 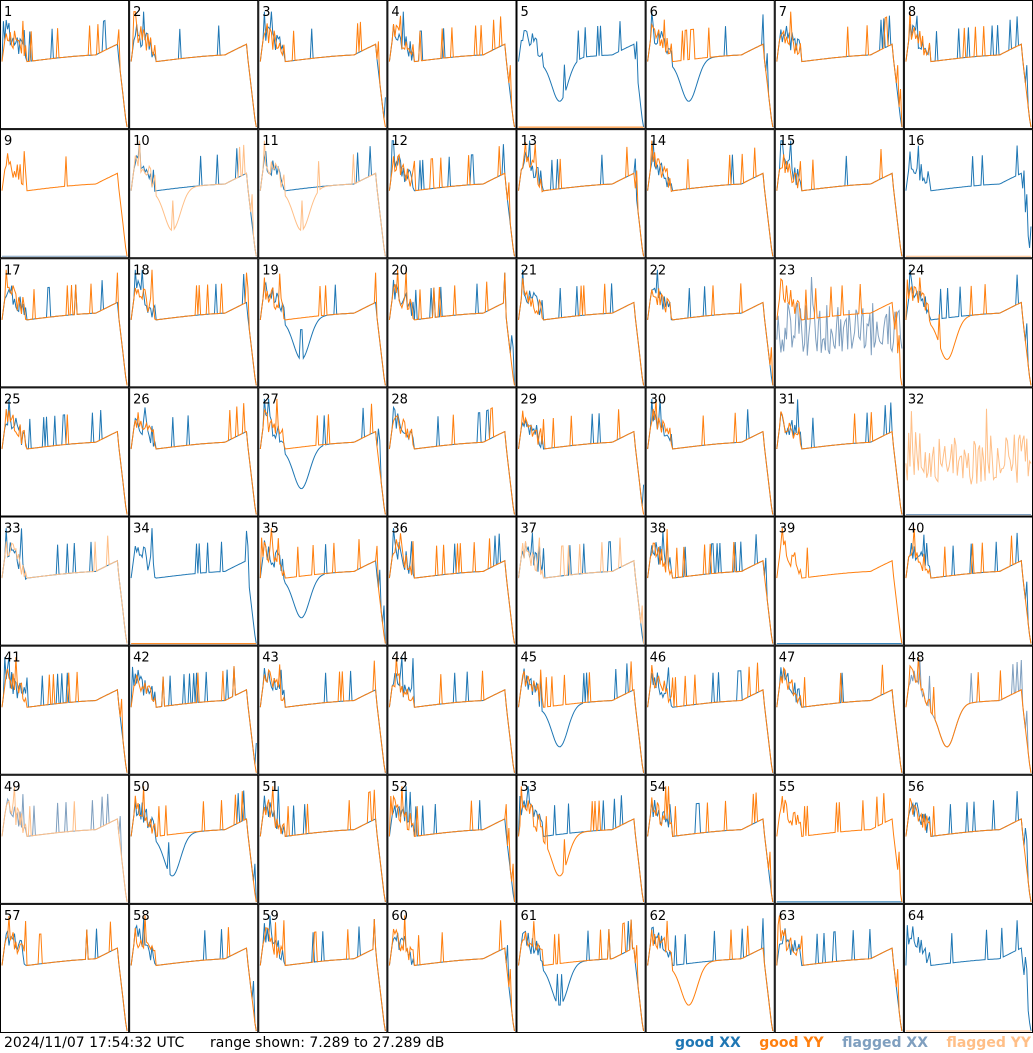 I want to click on panel-30: 30, so click(x=710, y=452).